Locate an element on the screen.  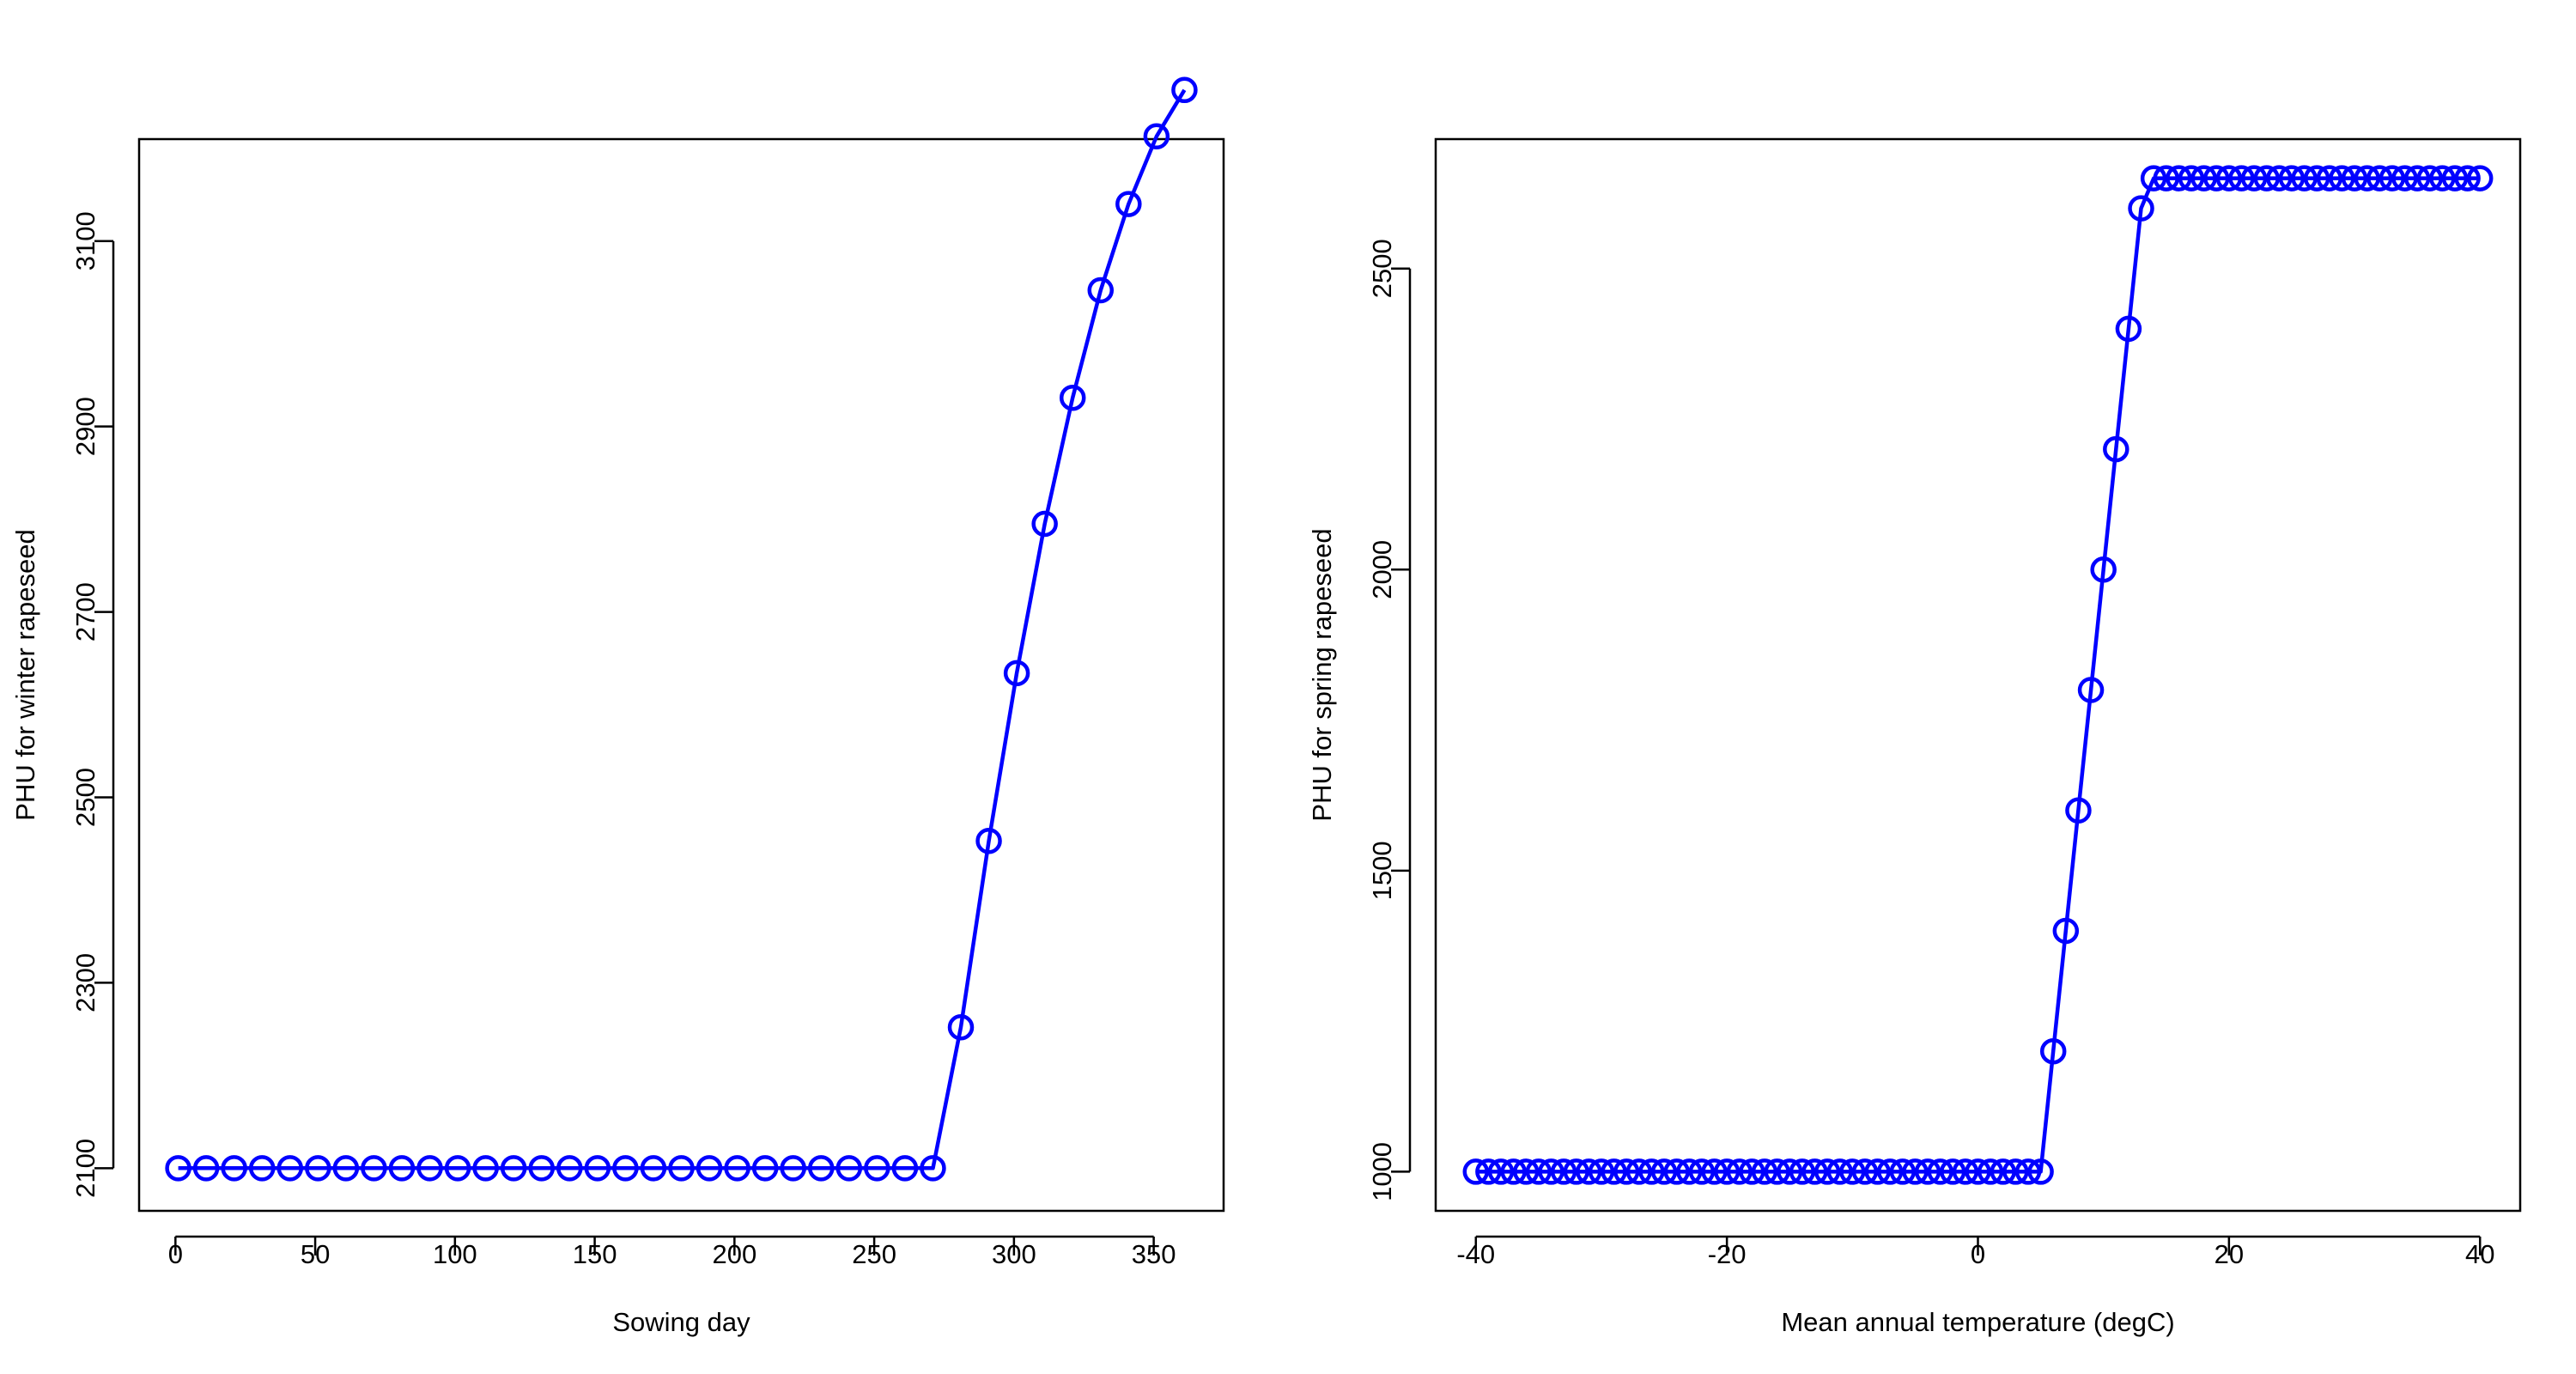
y-axis-title: PHU for winter rapeseed is located at coordinates (25, 674).